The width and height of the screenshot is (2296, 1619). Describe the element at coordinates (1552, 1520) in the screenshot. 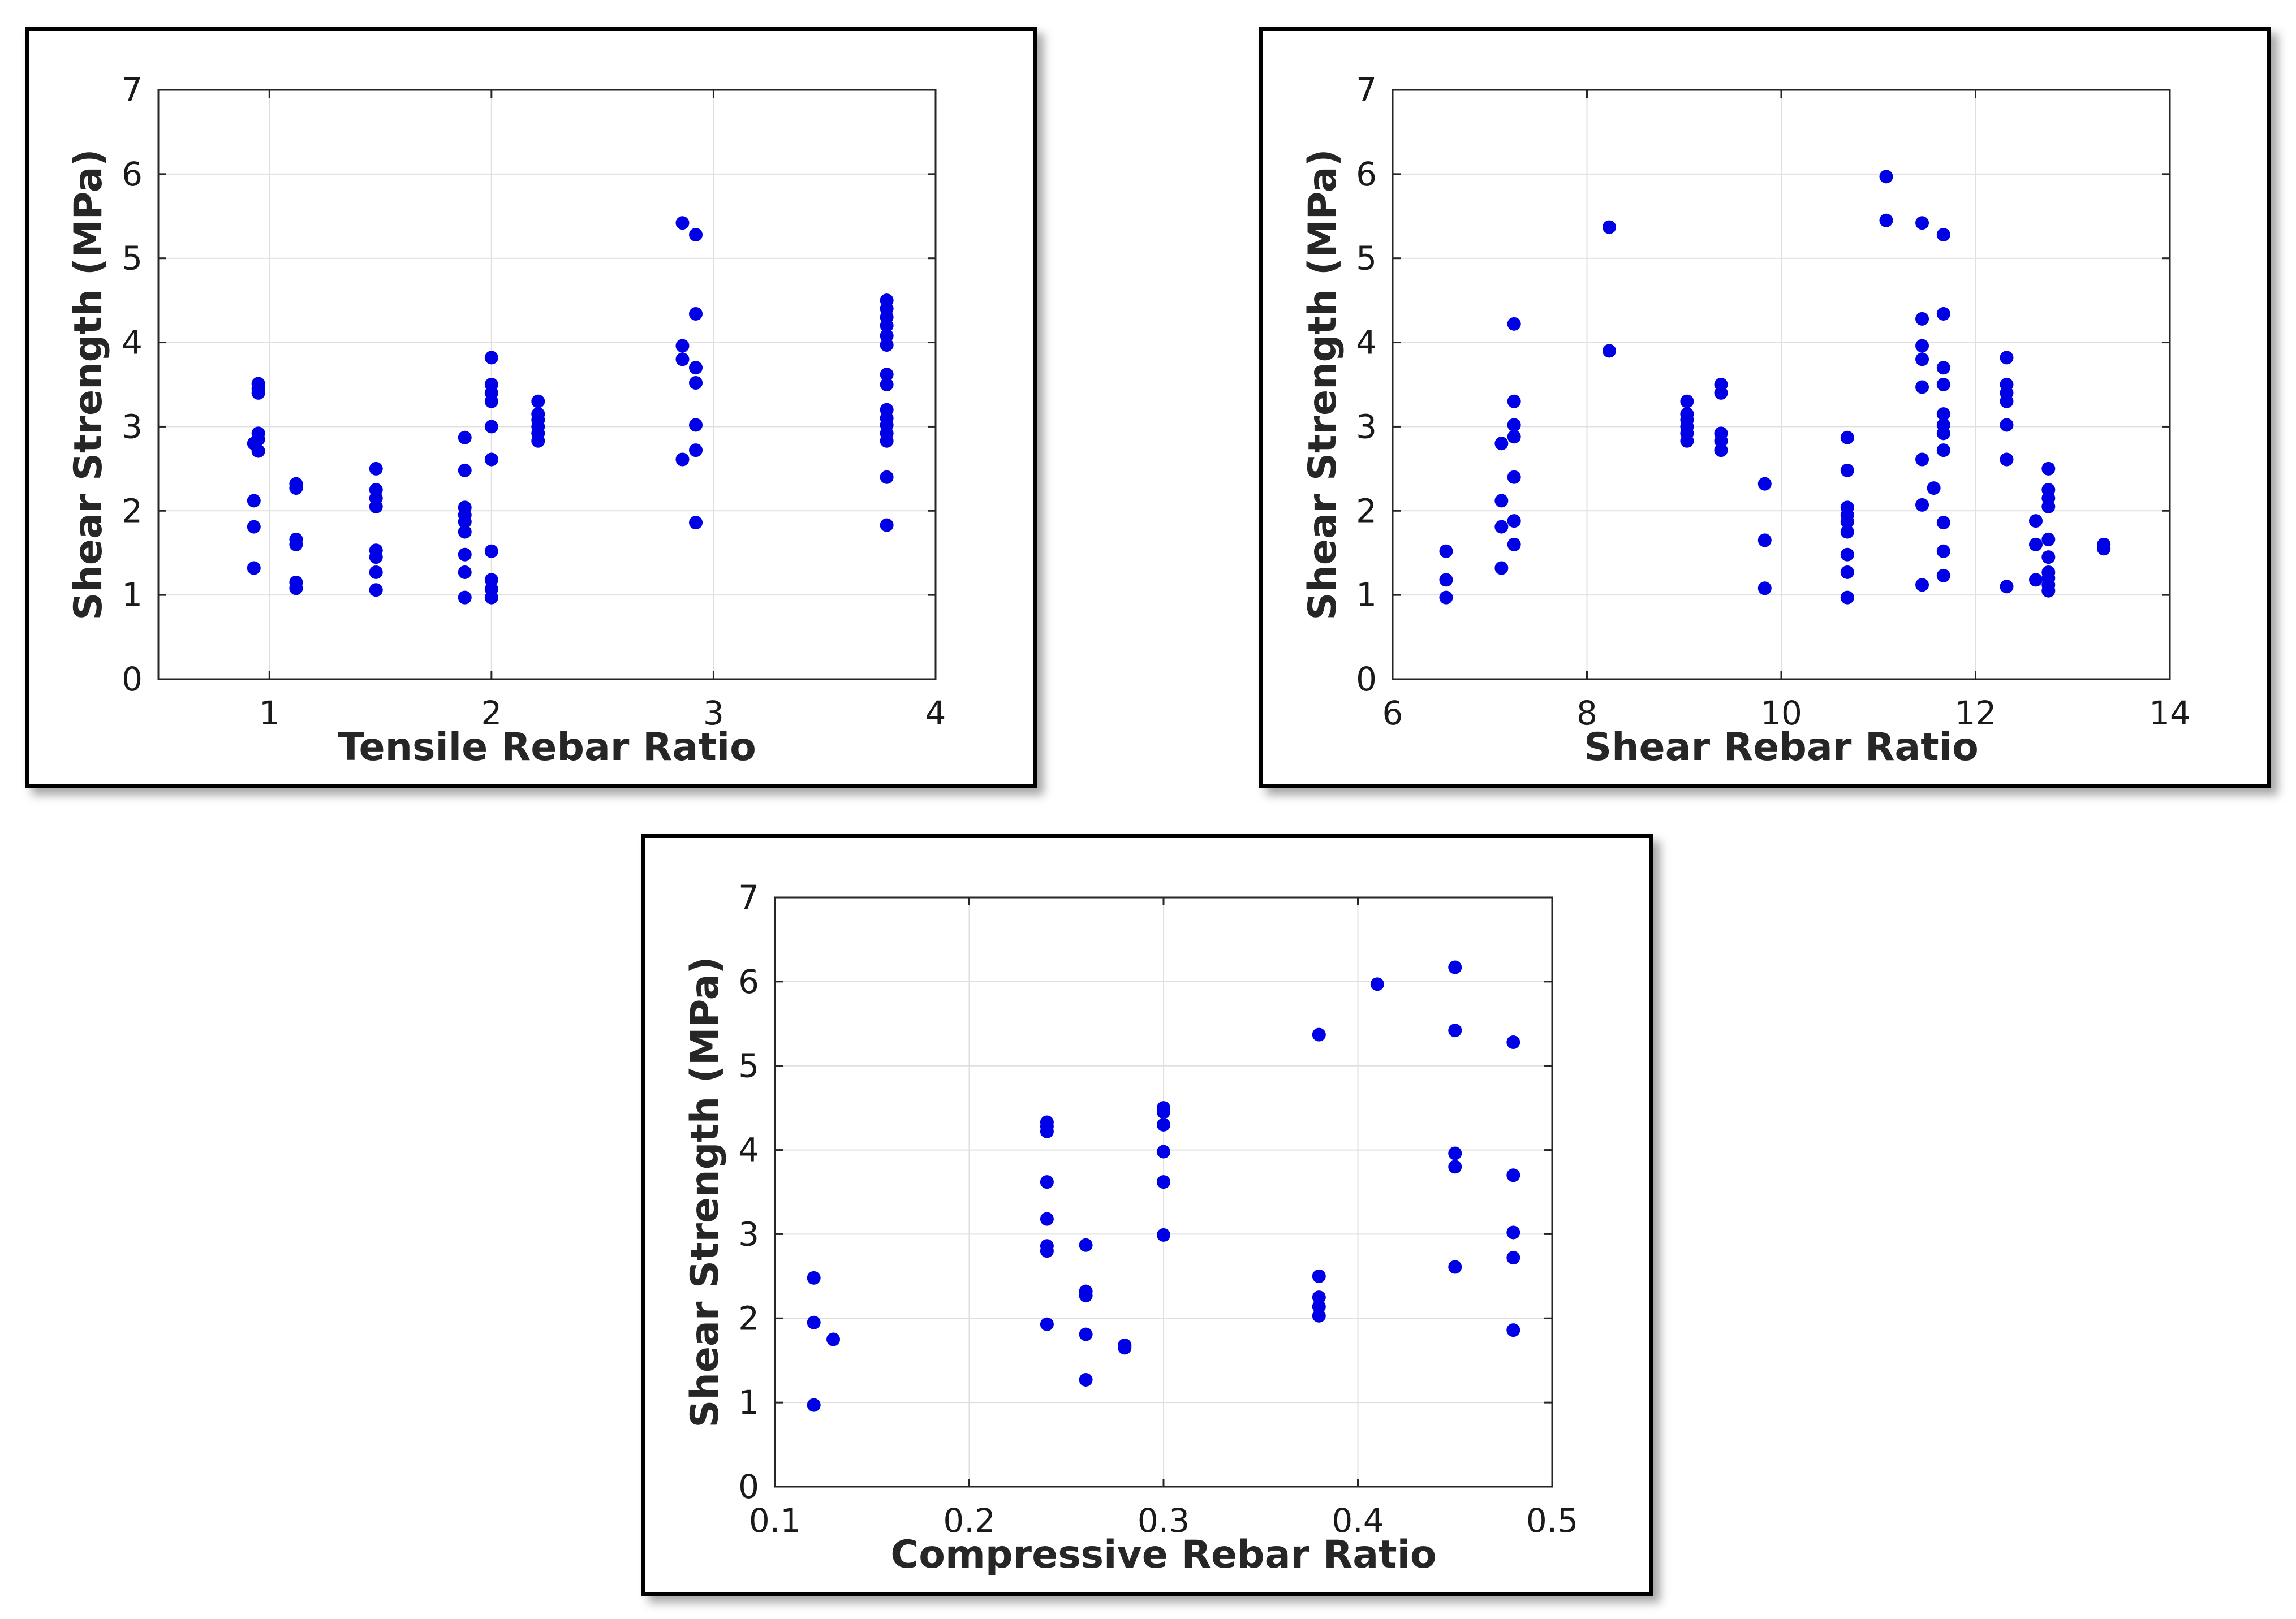

I see `x-tick-label: 0.5` at that location.